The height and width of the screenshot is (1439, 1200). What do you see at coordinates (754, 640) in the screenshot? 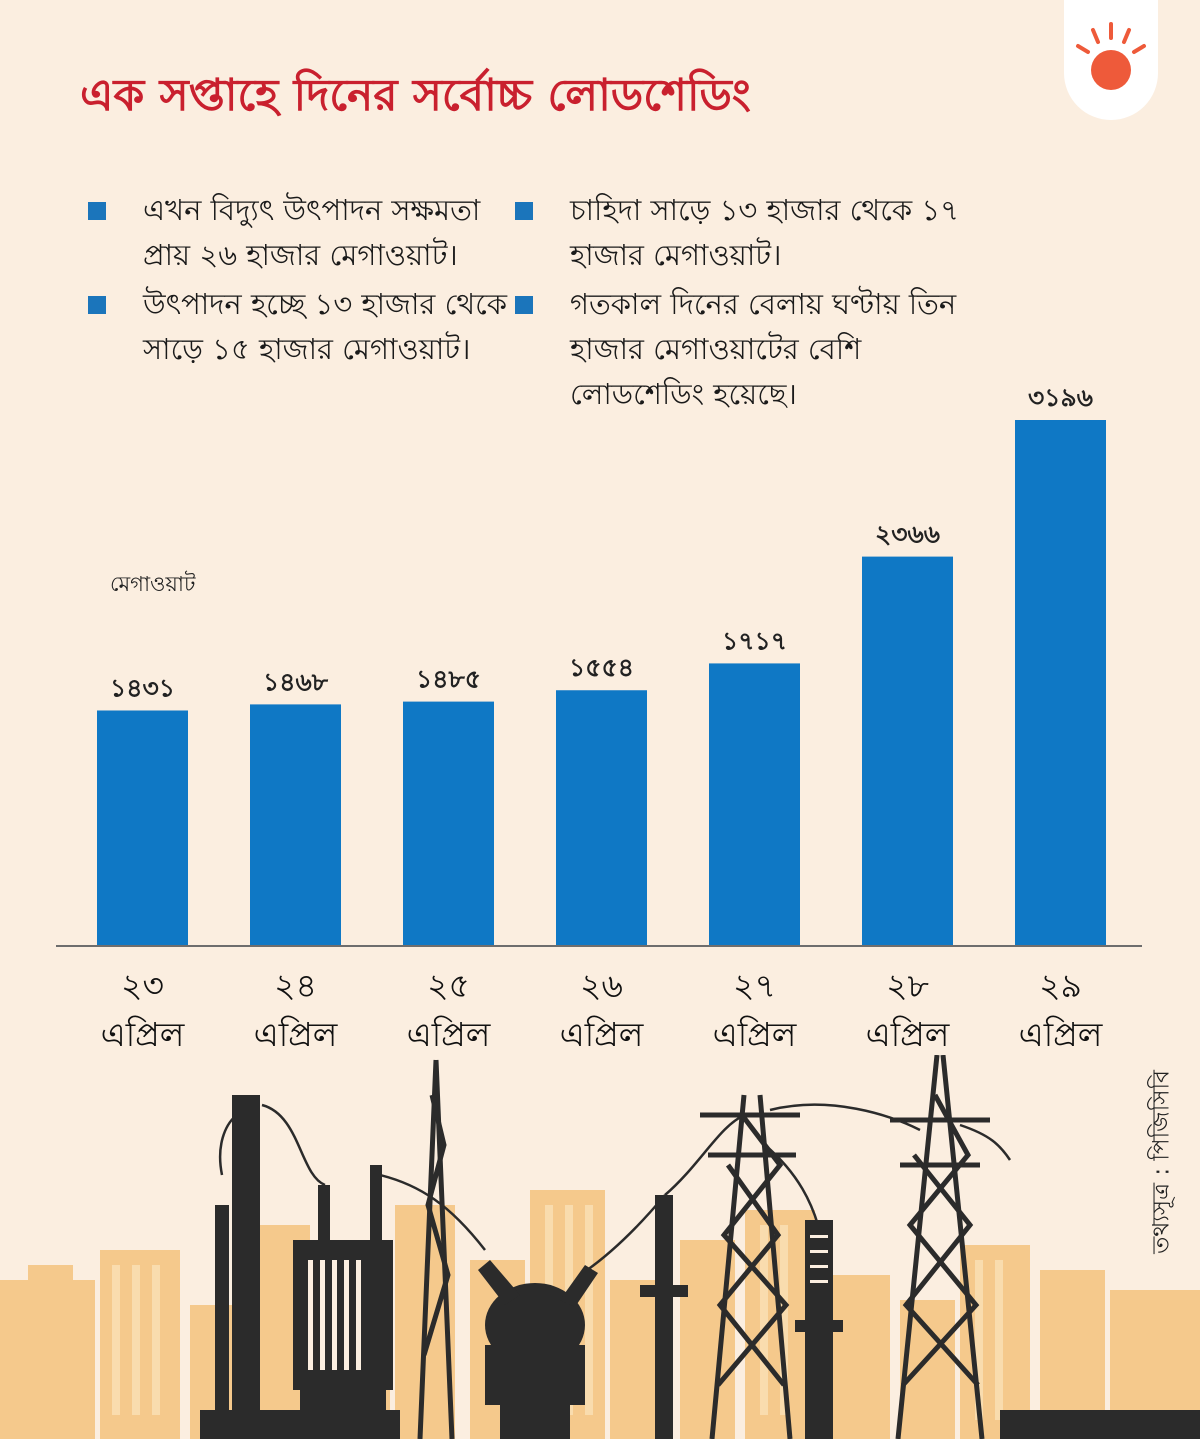
I see `bar-value-label: ১৭১৭` at bounding box center [754, 640].